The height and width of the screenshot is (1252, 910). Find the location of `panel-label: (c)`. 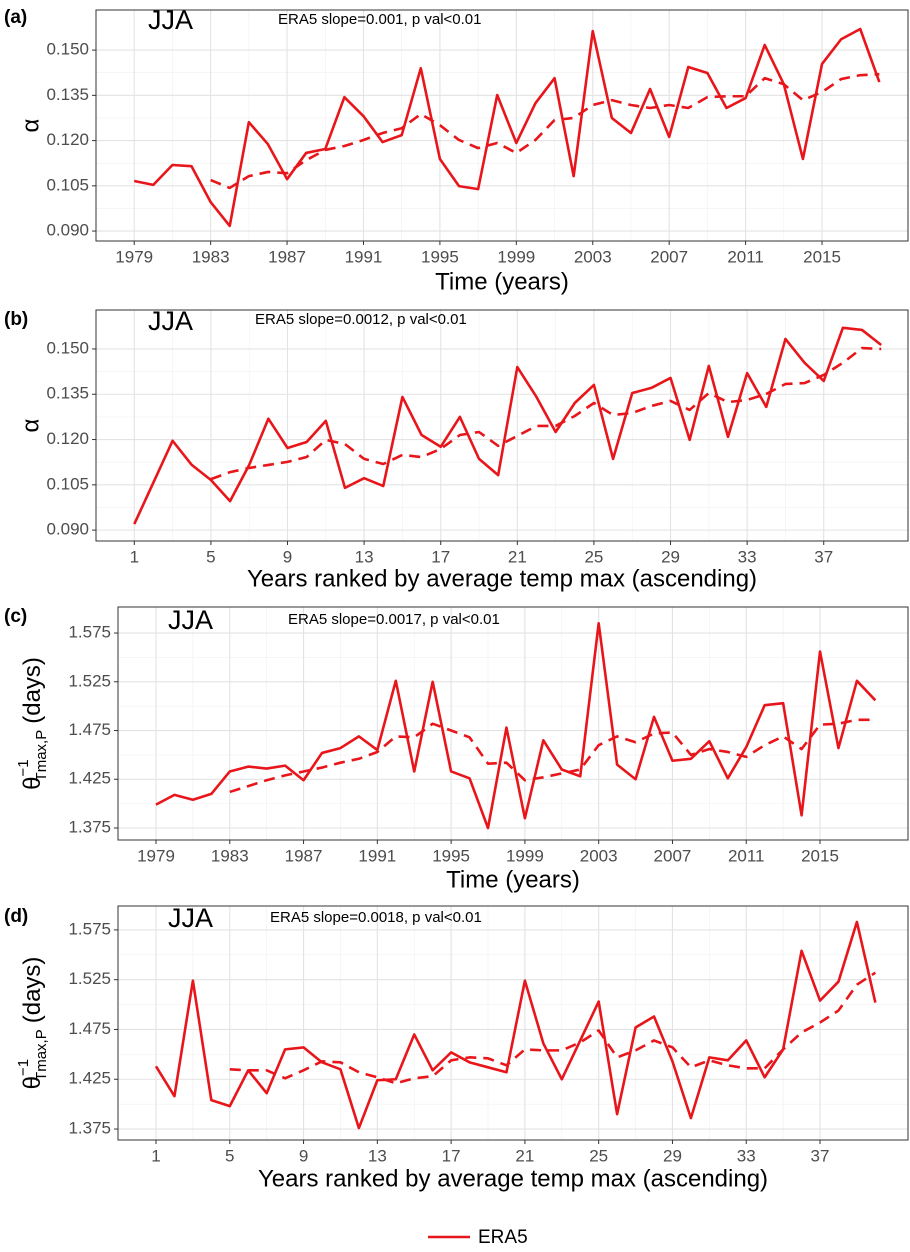

panel-label: (c) is located at coordinates (15, 616).